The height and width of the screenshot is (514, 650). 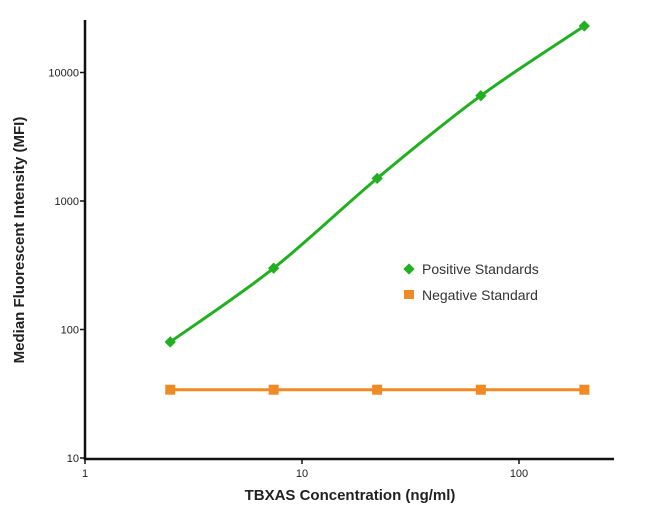 I want to click on legend-label-negative: Negative Standard, so click(x=480, y=295).